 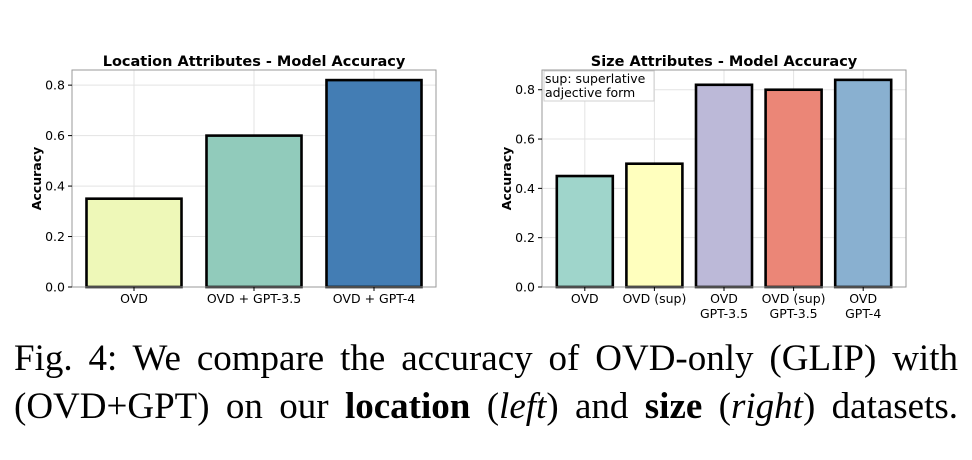 What do you see at coordinates (724, 62) in the screenshot?
I see `chart-title: Size Attributes - Model Accuracy` at bounding box center [724, 62].